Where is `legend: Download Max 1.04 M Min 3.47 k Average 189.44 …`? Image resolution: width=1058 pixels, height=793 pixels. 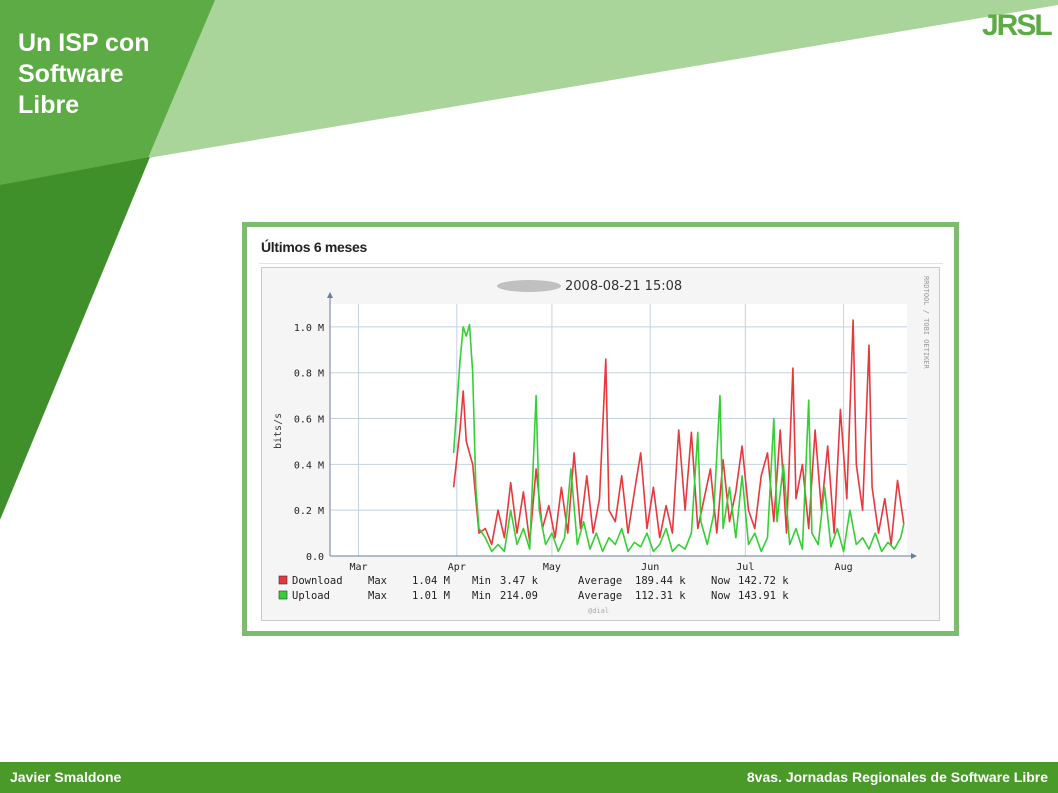
legend: Download Max 1.04 M Min 3.47 k Average 189.44 … is located at coordinates (533, 588).